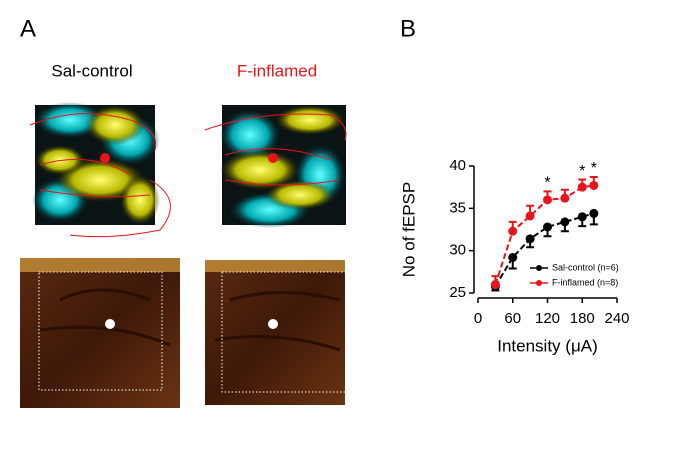 This screenshot has height=474, width=685. Describe the element at coordinates (512, 318) in the screenshot. I see `x-tick-label: 60` at that location.